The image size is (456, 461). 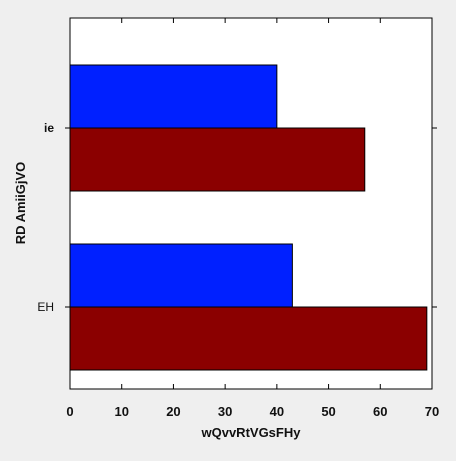 What do you see at coordinates (121, 411) in the screenshot?
I see `x-tick-label: 10` at bounding box center [121, 411].